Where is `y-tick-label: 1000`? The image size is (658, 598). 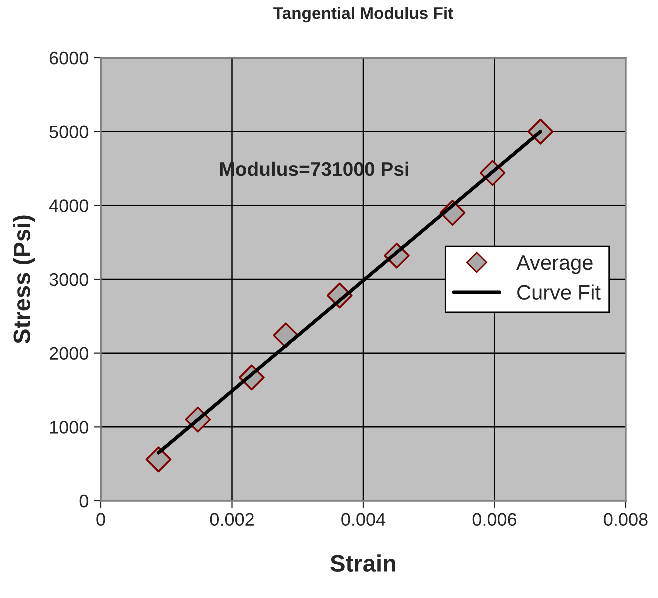 y-tick-label: 1000 is located at coordinates (69, 427).